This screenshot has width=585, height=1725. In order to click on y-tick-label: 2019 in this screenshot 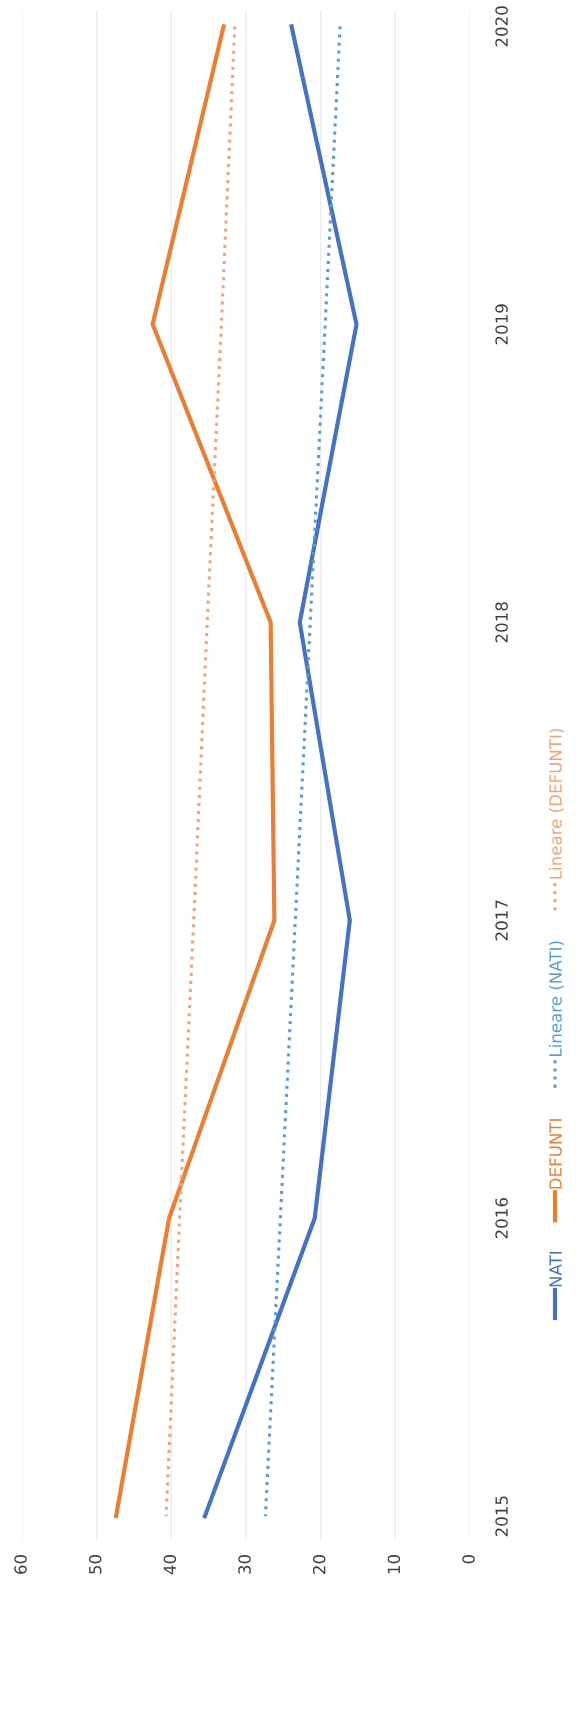, I will do `click(501, 324)`.